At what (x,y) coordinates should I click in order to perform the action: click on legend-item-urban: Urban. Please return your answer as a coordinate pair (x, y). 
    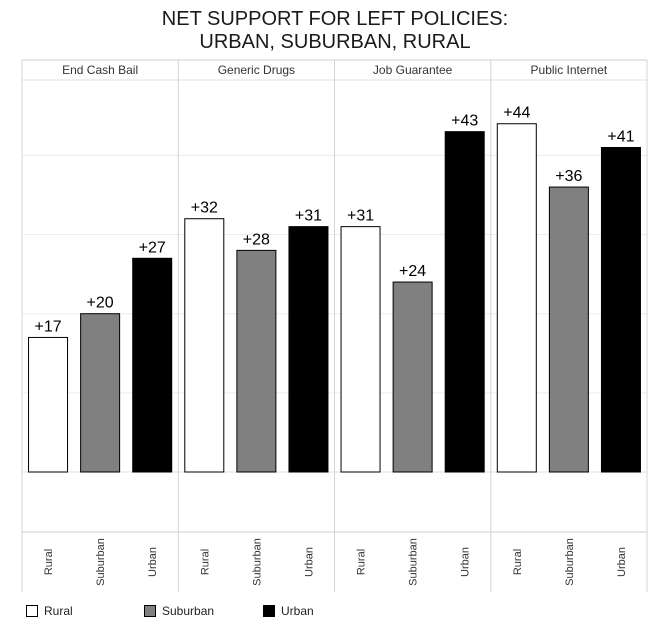
    Looking at the image, I should click on (288, 611).